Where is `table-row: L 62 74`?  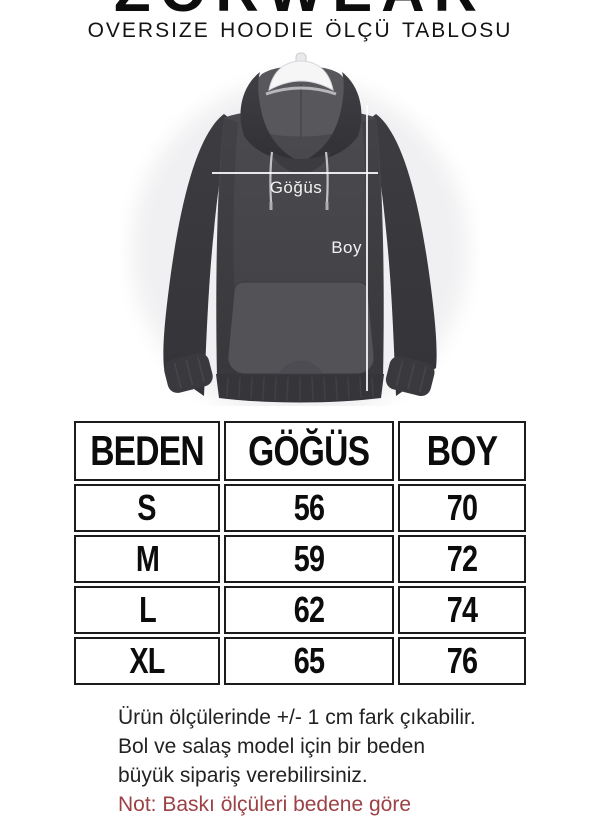 table-row: L 62 74 is located at coordinates (300, 610).